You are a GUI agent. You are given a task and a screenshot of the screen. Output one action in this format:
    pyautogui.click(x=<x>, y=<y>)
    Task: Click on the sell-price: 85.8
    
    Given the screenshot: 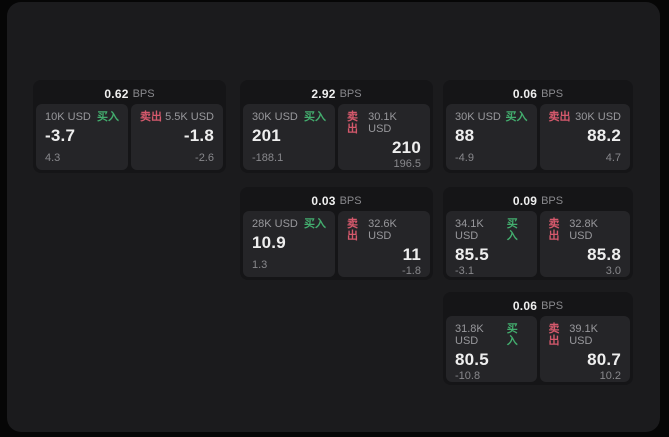 What is the action you would take?
    pyautogui.click(x=604, y=254)
    